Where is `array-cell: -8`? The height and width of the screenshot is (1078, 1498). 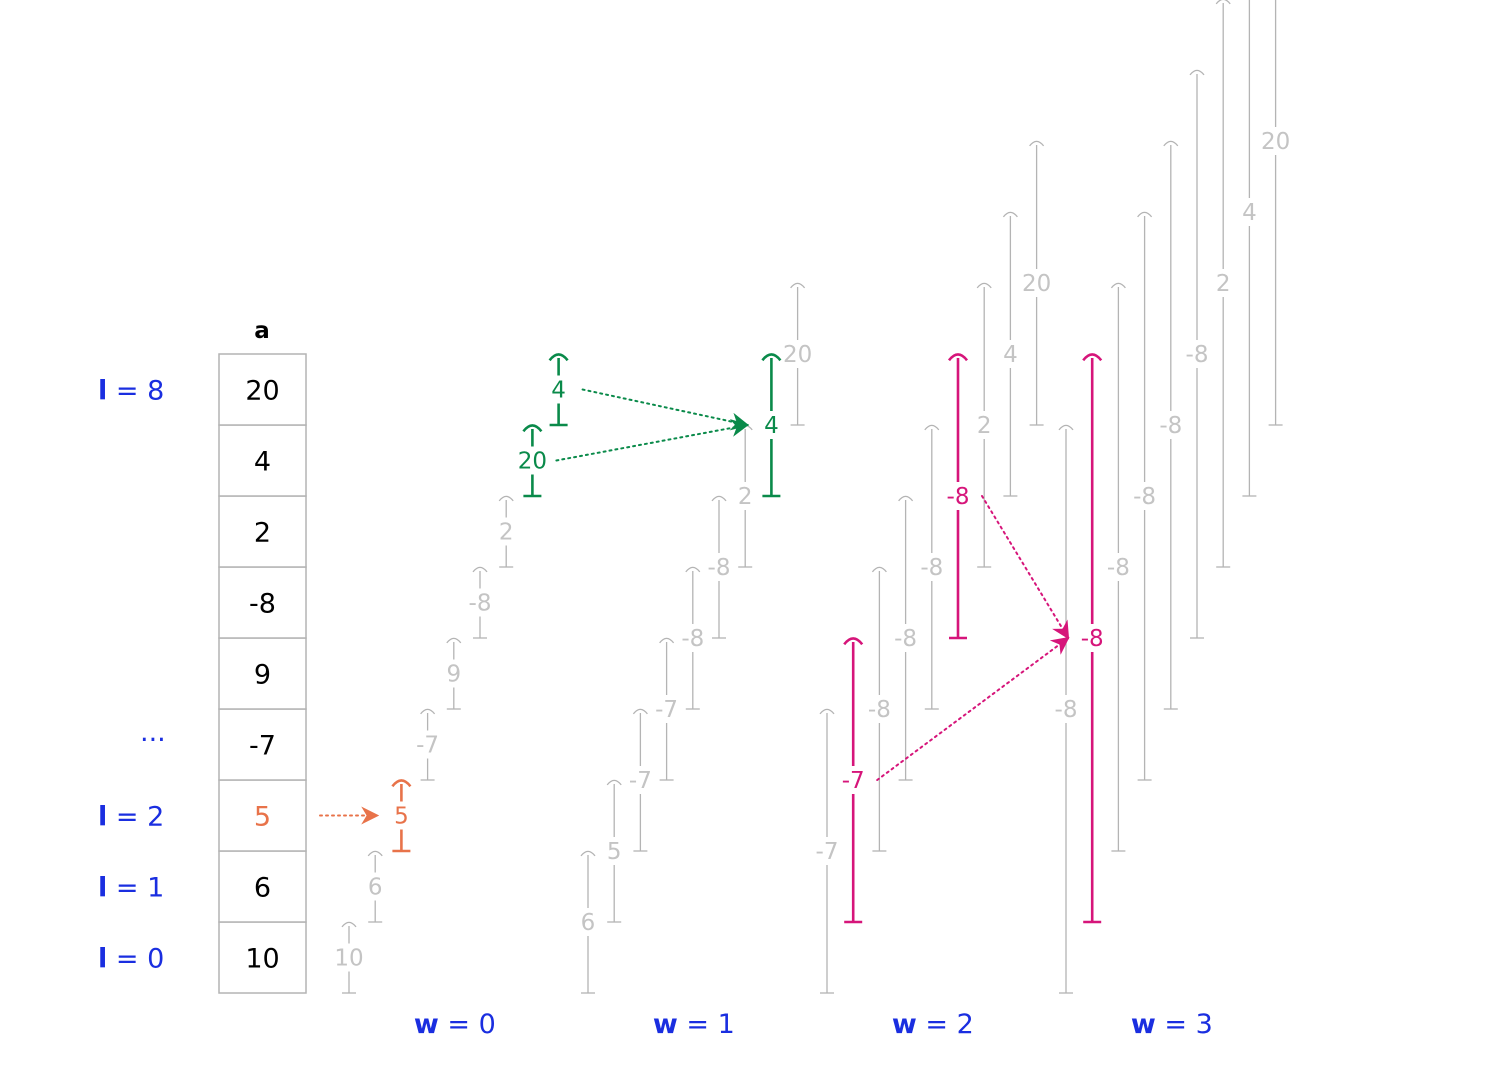 array-cell: -8 is located at coordinates (262, 602).